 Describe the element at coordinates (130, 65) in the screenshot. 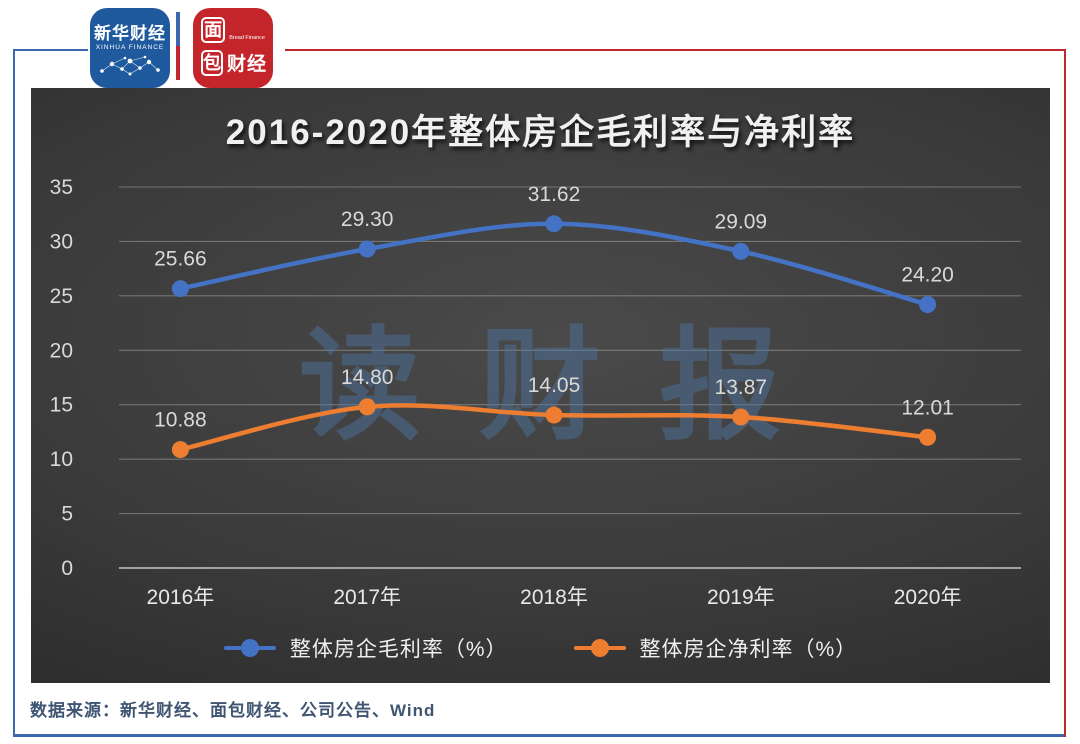

I see `constellation-icon` at that location.